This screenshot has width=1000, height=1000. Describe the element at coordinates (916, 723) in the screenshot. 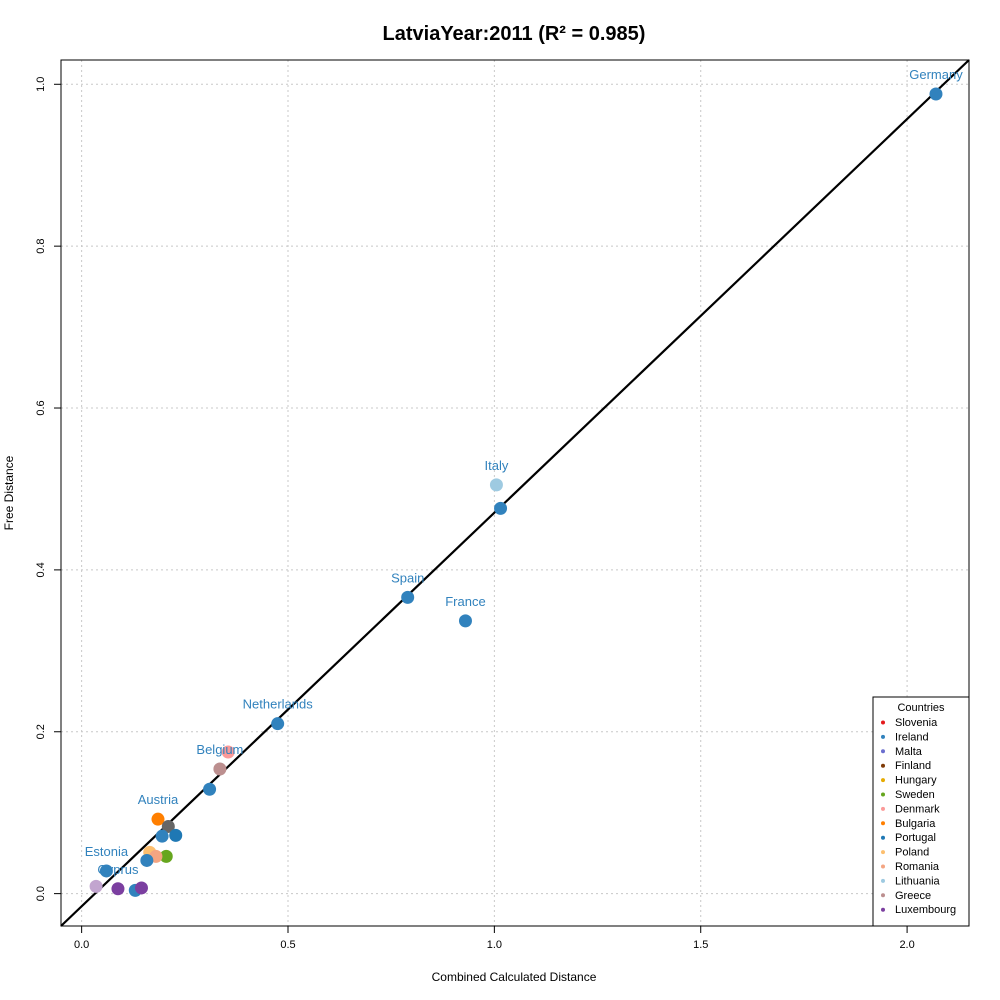

I see `legend-entry-label: Slovenia` at that location.